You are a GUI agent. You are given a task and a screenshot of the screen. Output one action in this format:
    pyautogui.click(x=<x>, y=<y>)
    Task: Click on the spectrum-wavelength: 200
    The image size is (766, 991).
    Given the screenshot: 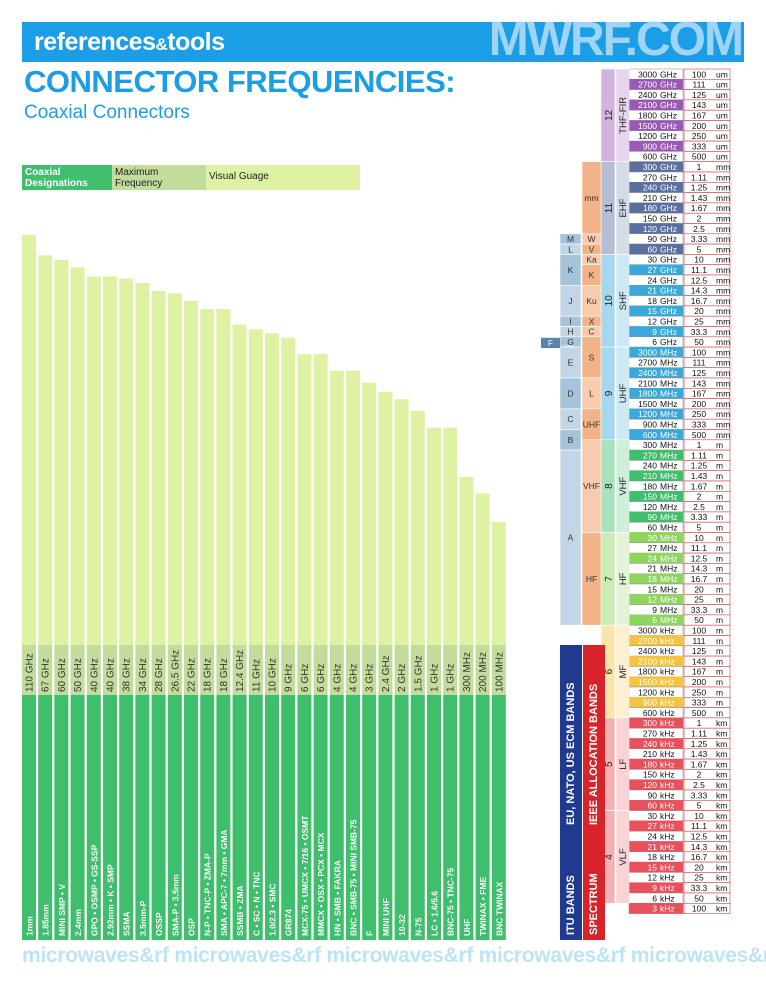 What is the action you would take?
    pyautogui.click(x=699, y=126)
    